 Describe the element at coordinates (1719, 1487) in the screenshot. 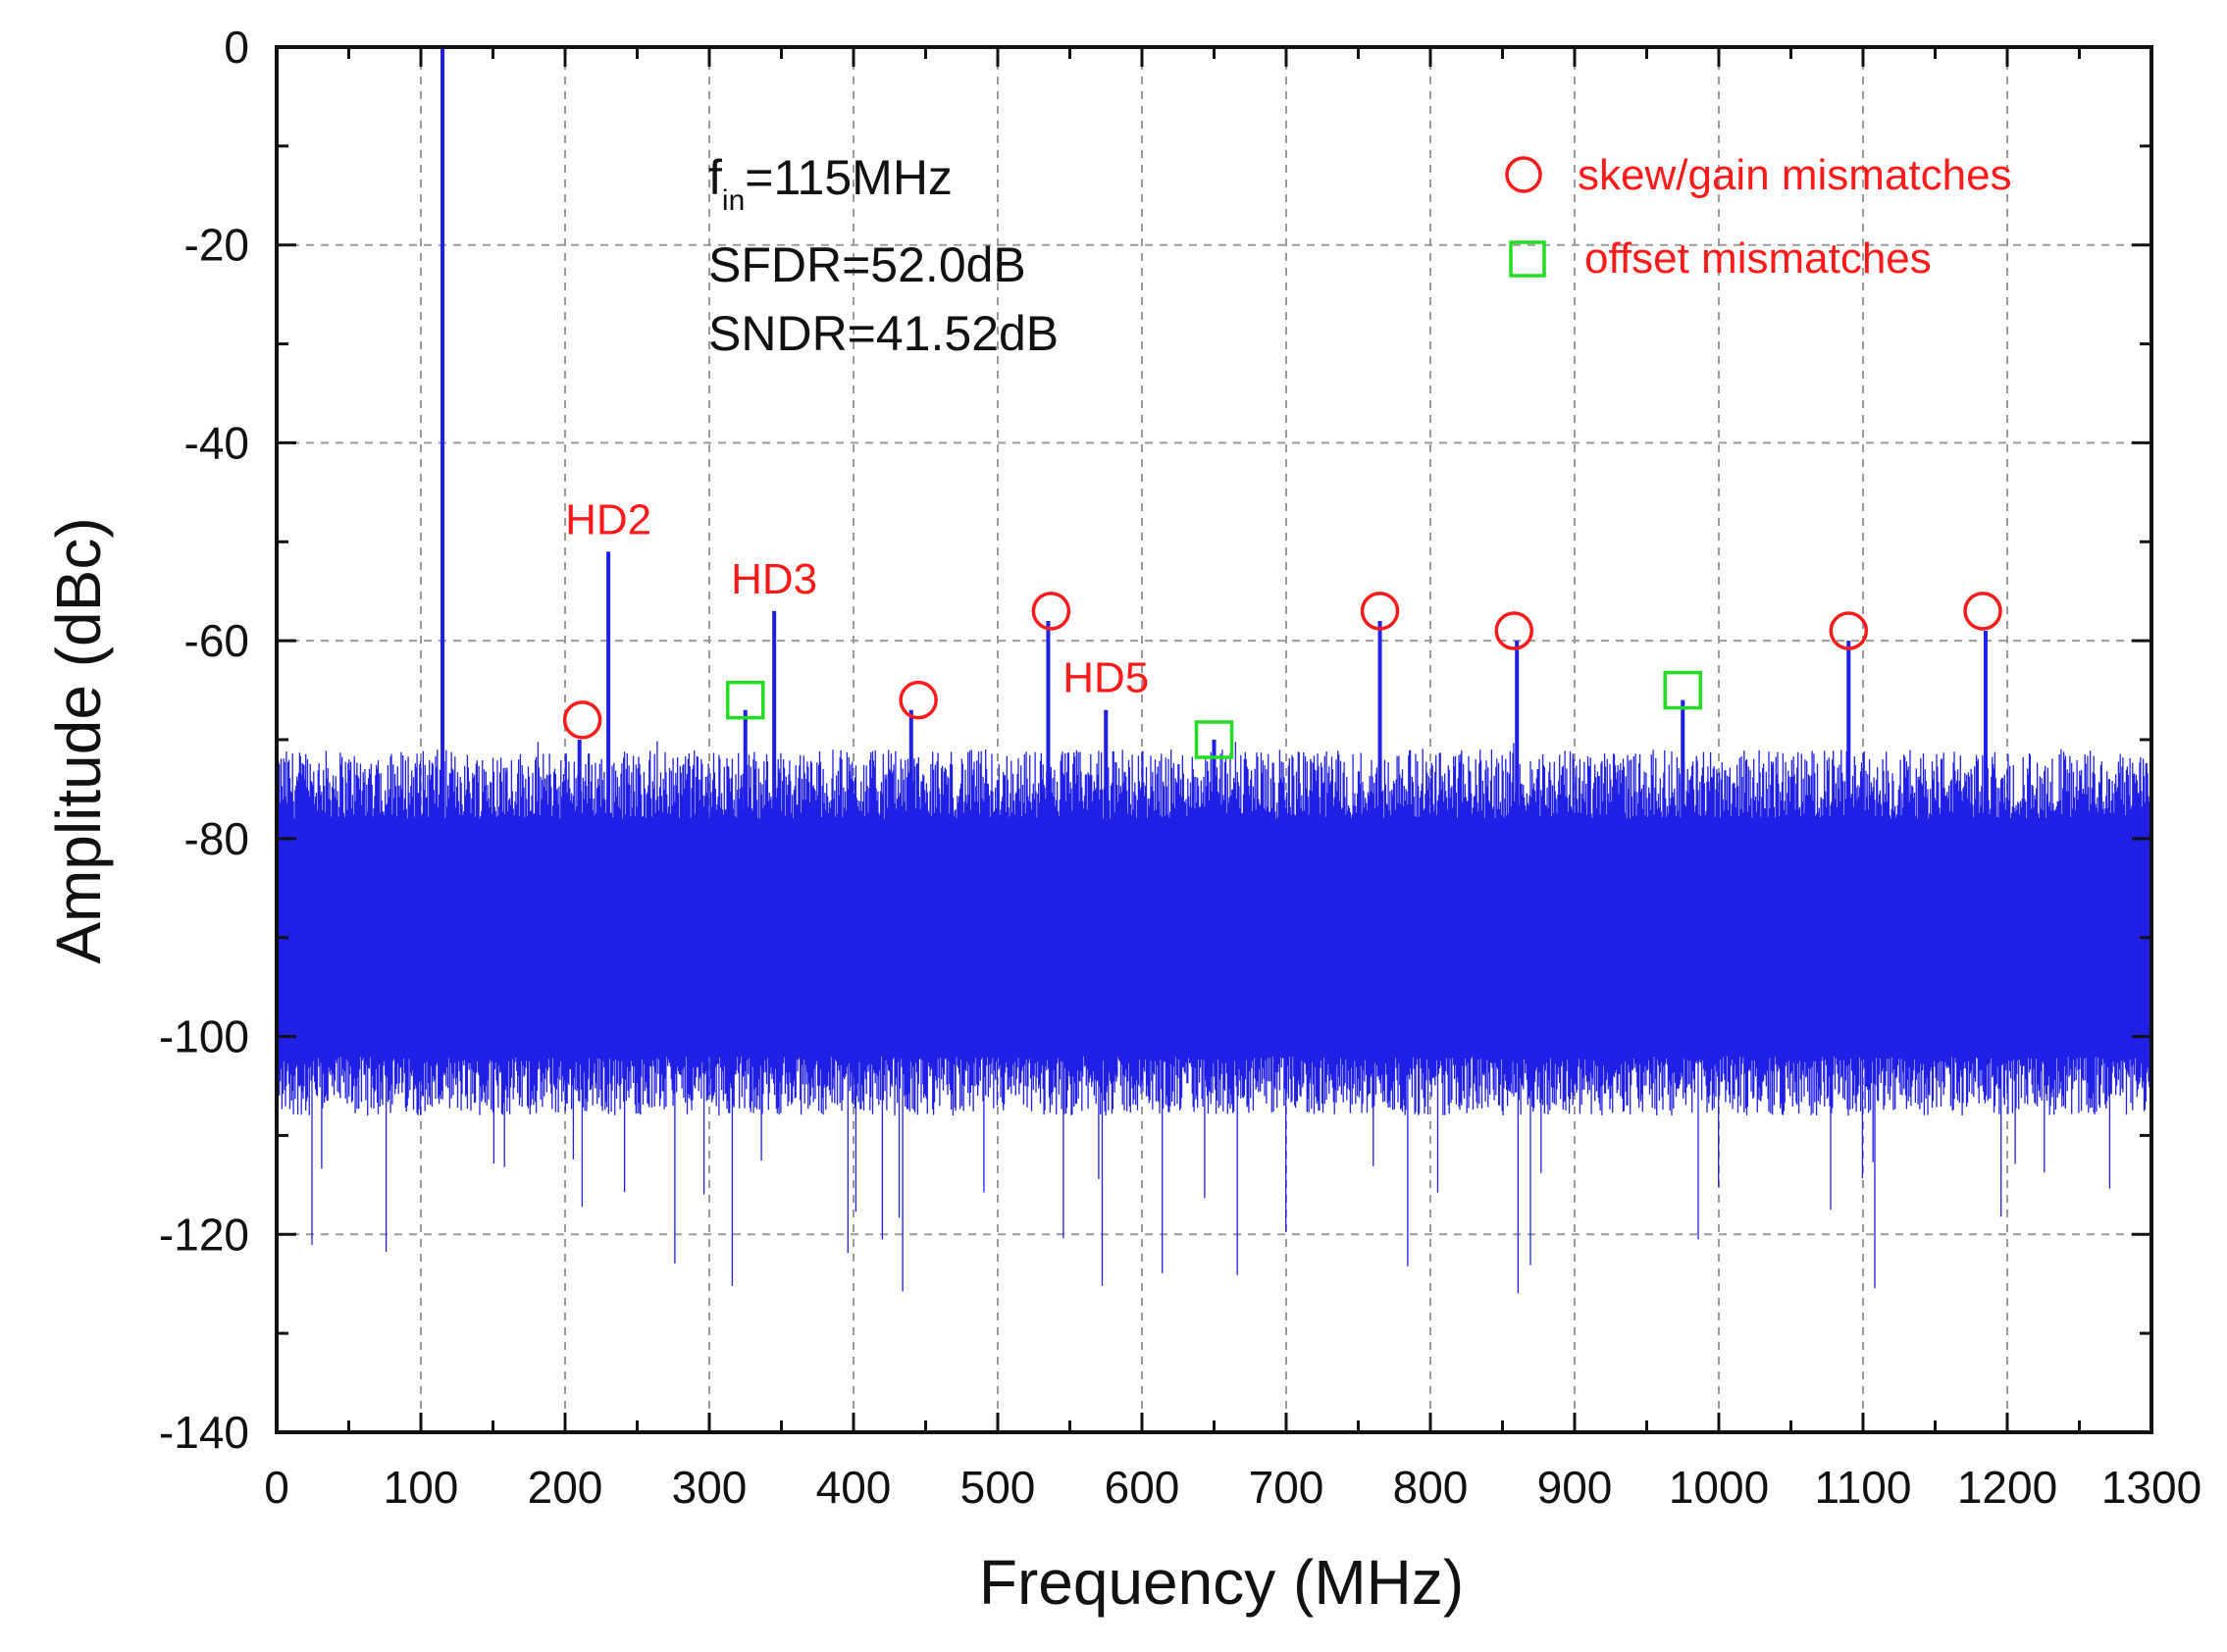

I see `x-tick-label: 1000` at that location.